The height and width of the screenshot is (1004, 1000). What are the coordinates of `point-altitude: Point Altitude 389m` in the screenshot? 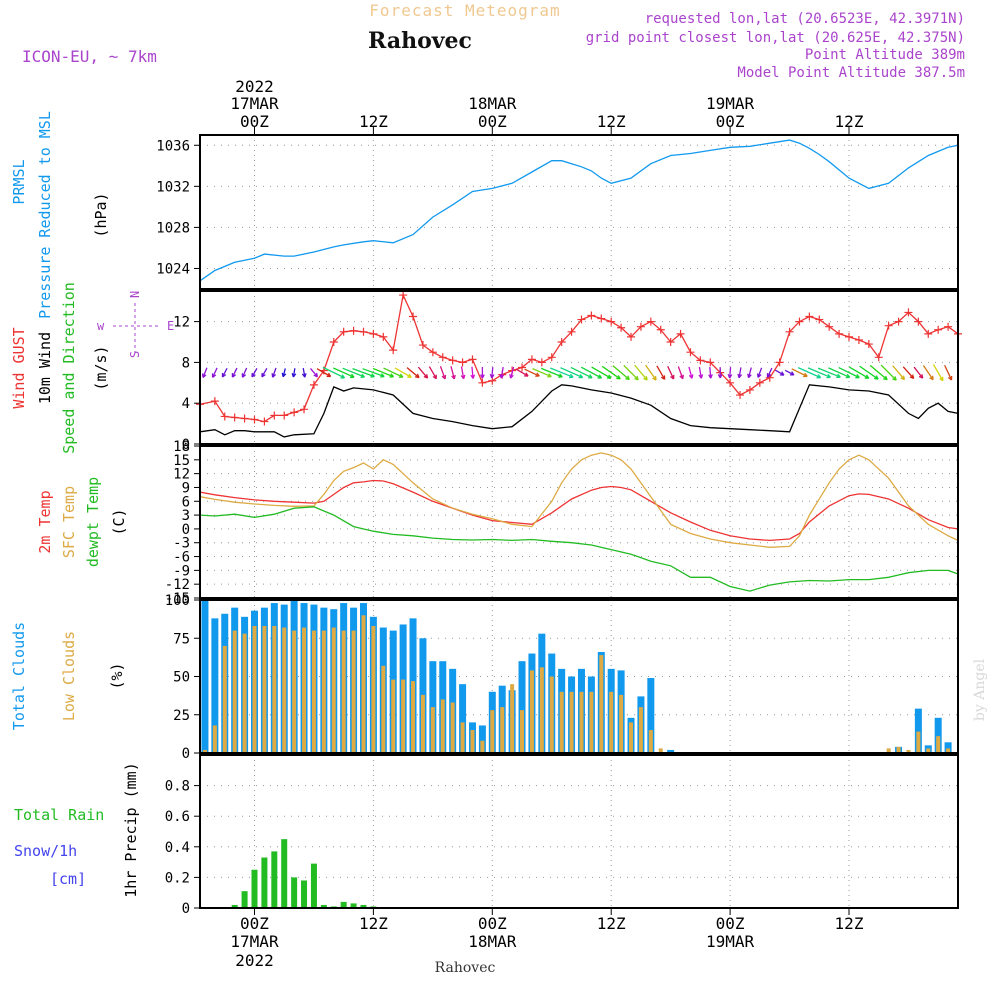 It's located at (885, 55).